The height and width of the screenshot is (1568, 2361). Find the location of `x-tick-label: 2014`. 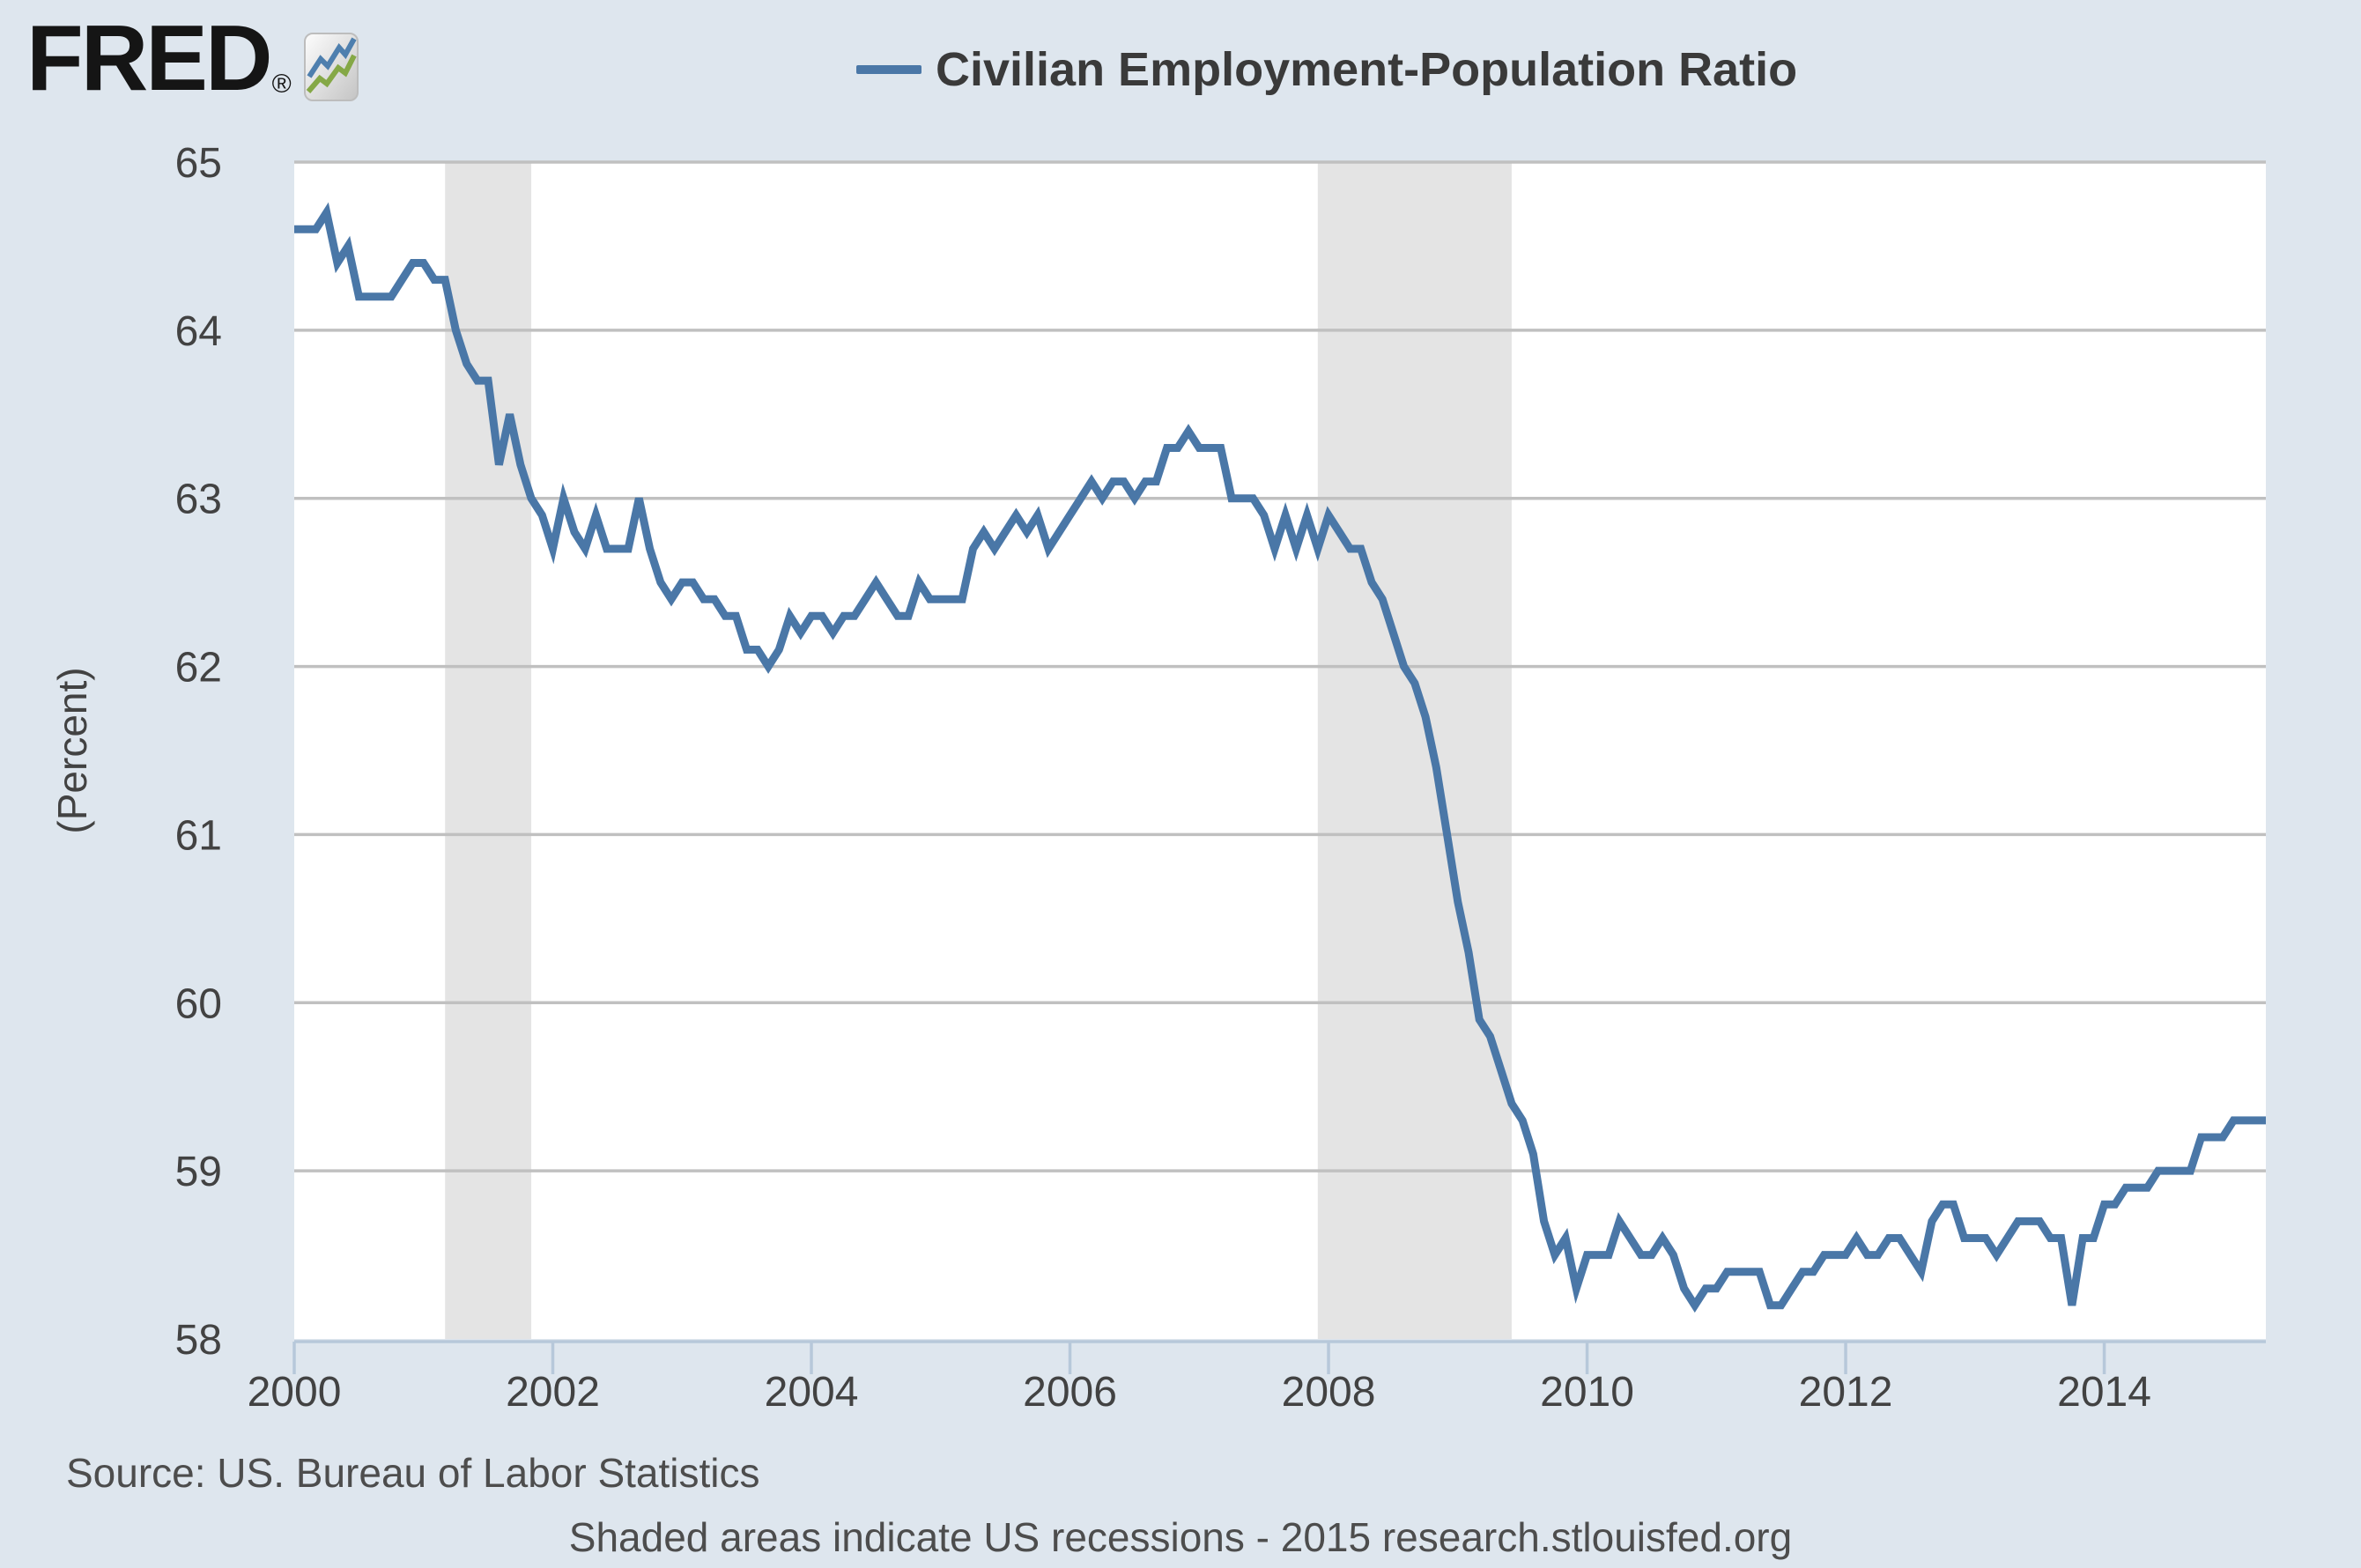

x-tick-label: 2014 is located at coordinates (2104, 1392).